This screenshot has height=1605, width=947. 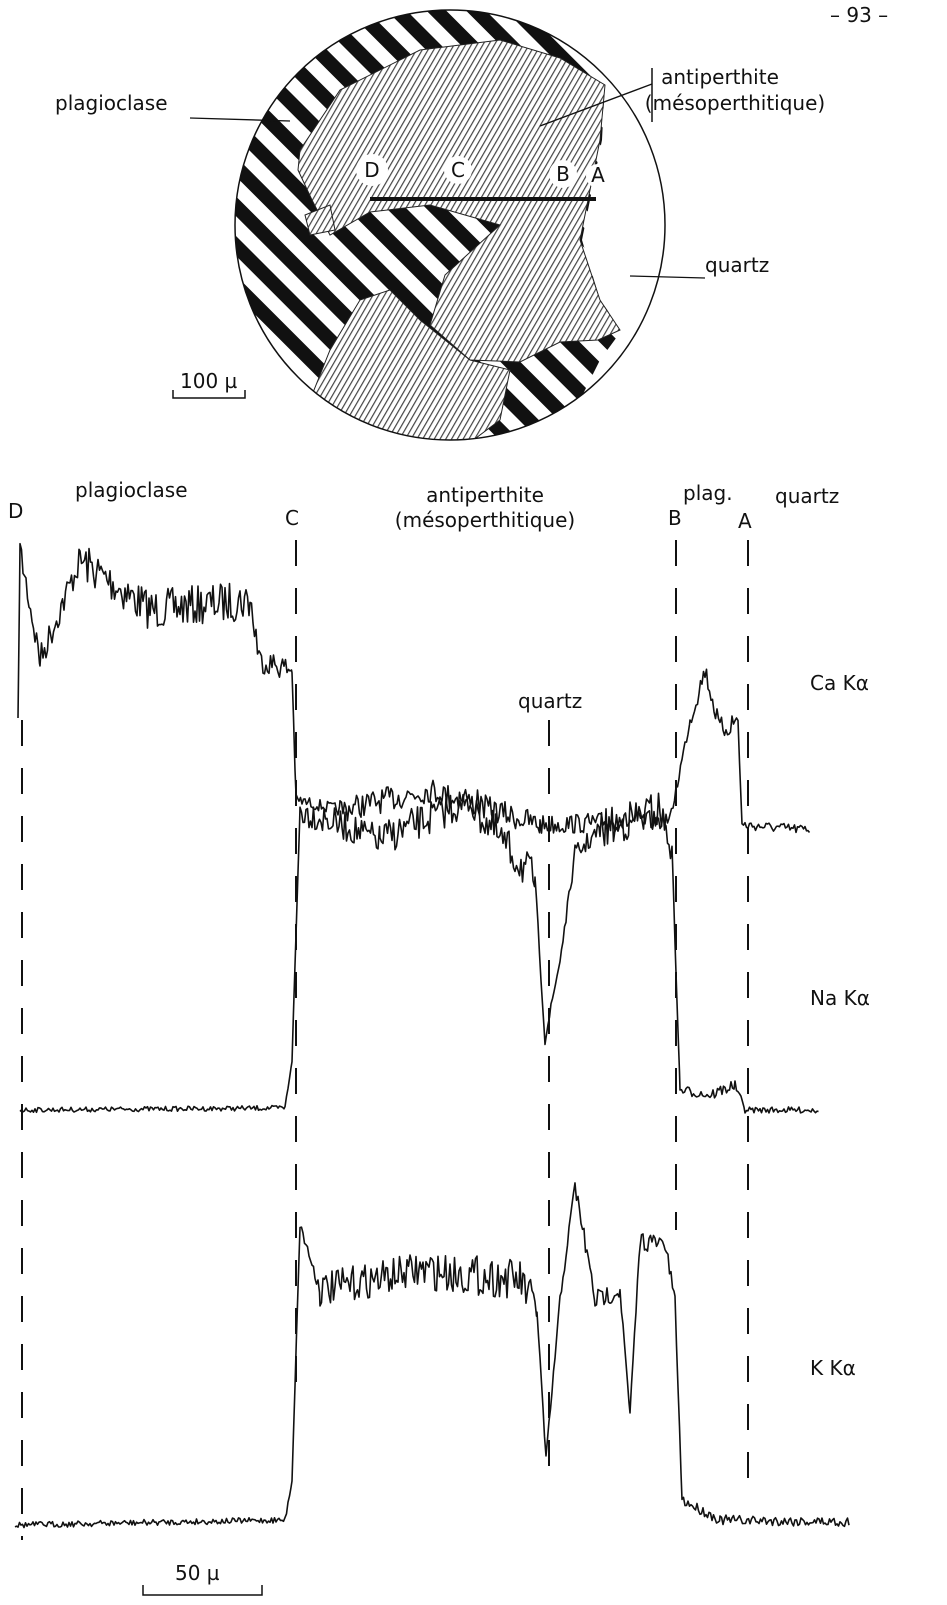 I want to click on zone-label: antiperthite, so click(x=485, y=495).